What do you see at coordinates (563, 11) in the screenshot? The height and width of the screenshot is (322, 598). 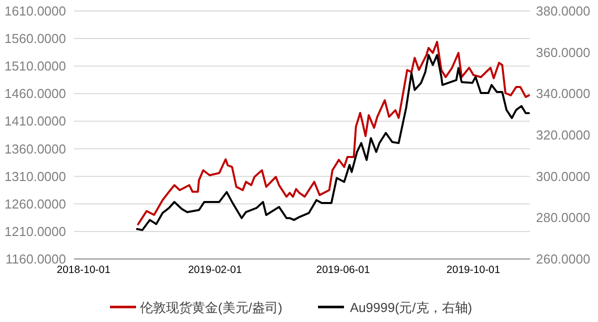 I see `y2-tick-label: 380.0000` at bounding box center [563, 11].